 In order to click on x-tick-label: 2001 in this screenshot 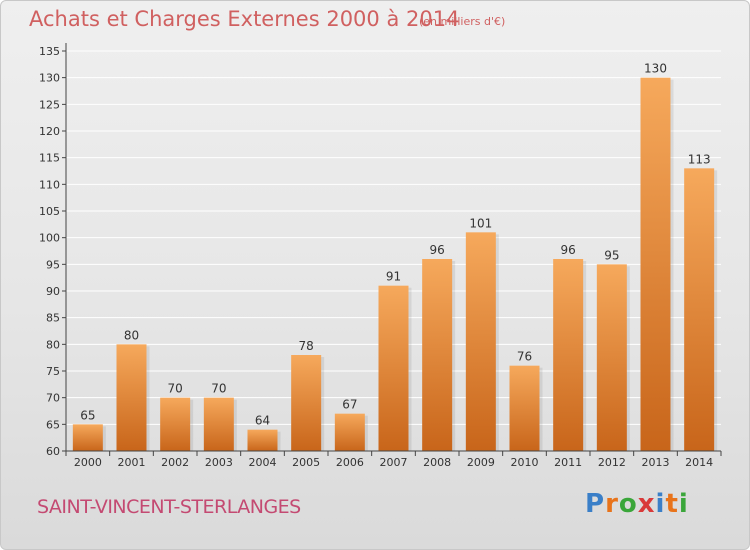, I will do `click(132, 462)`.